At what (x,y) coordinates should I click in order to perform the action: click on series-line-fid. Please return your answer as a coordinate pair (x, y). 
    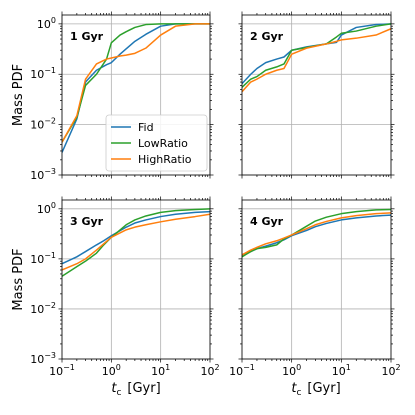
    Looking at the image, I should click on (136, 237).